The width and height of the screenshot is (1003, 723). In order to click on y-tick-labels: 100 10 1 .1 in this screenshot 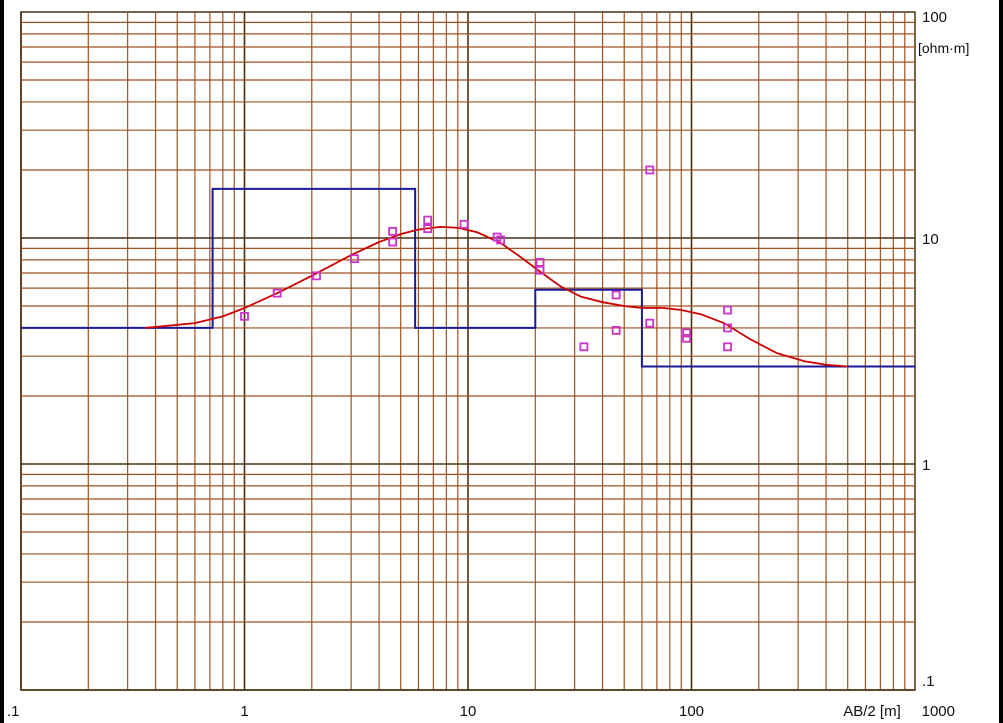, I will do `click(934, 349)`.